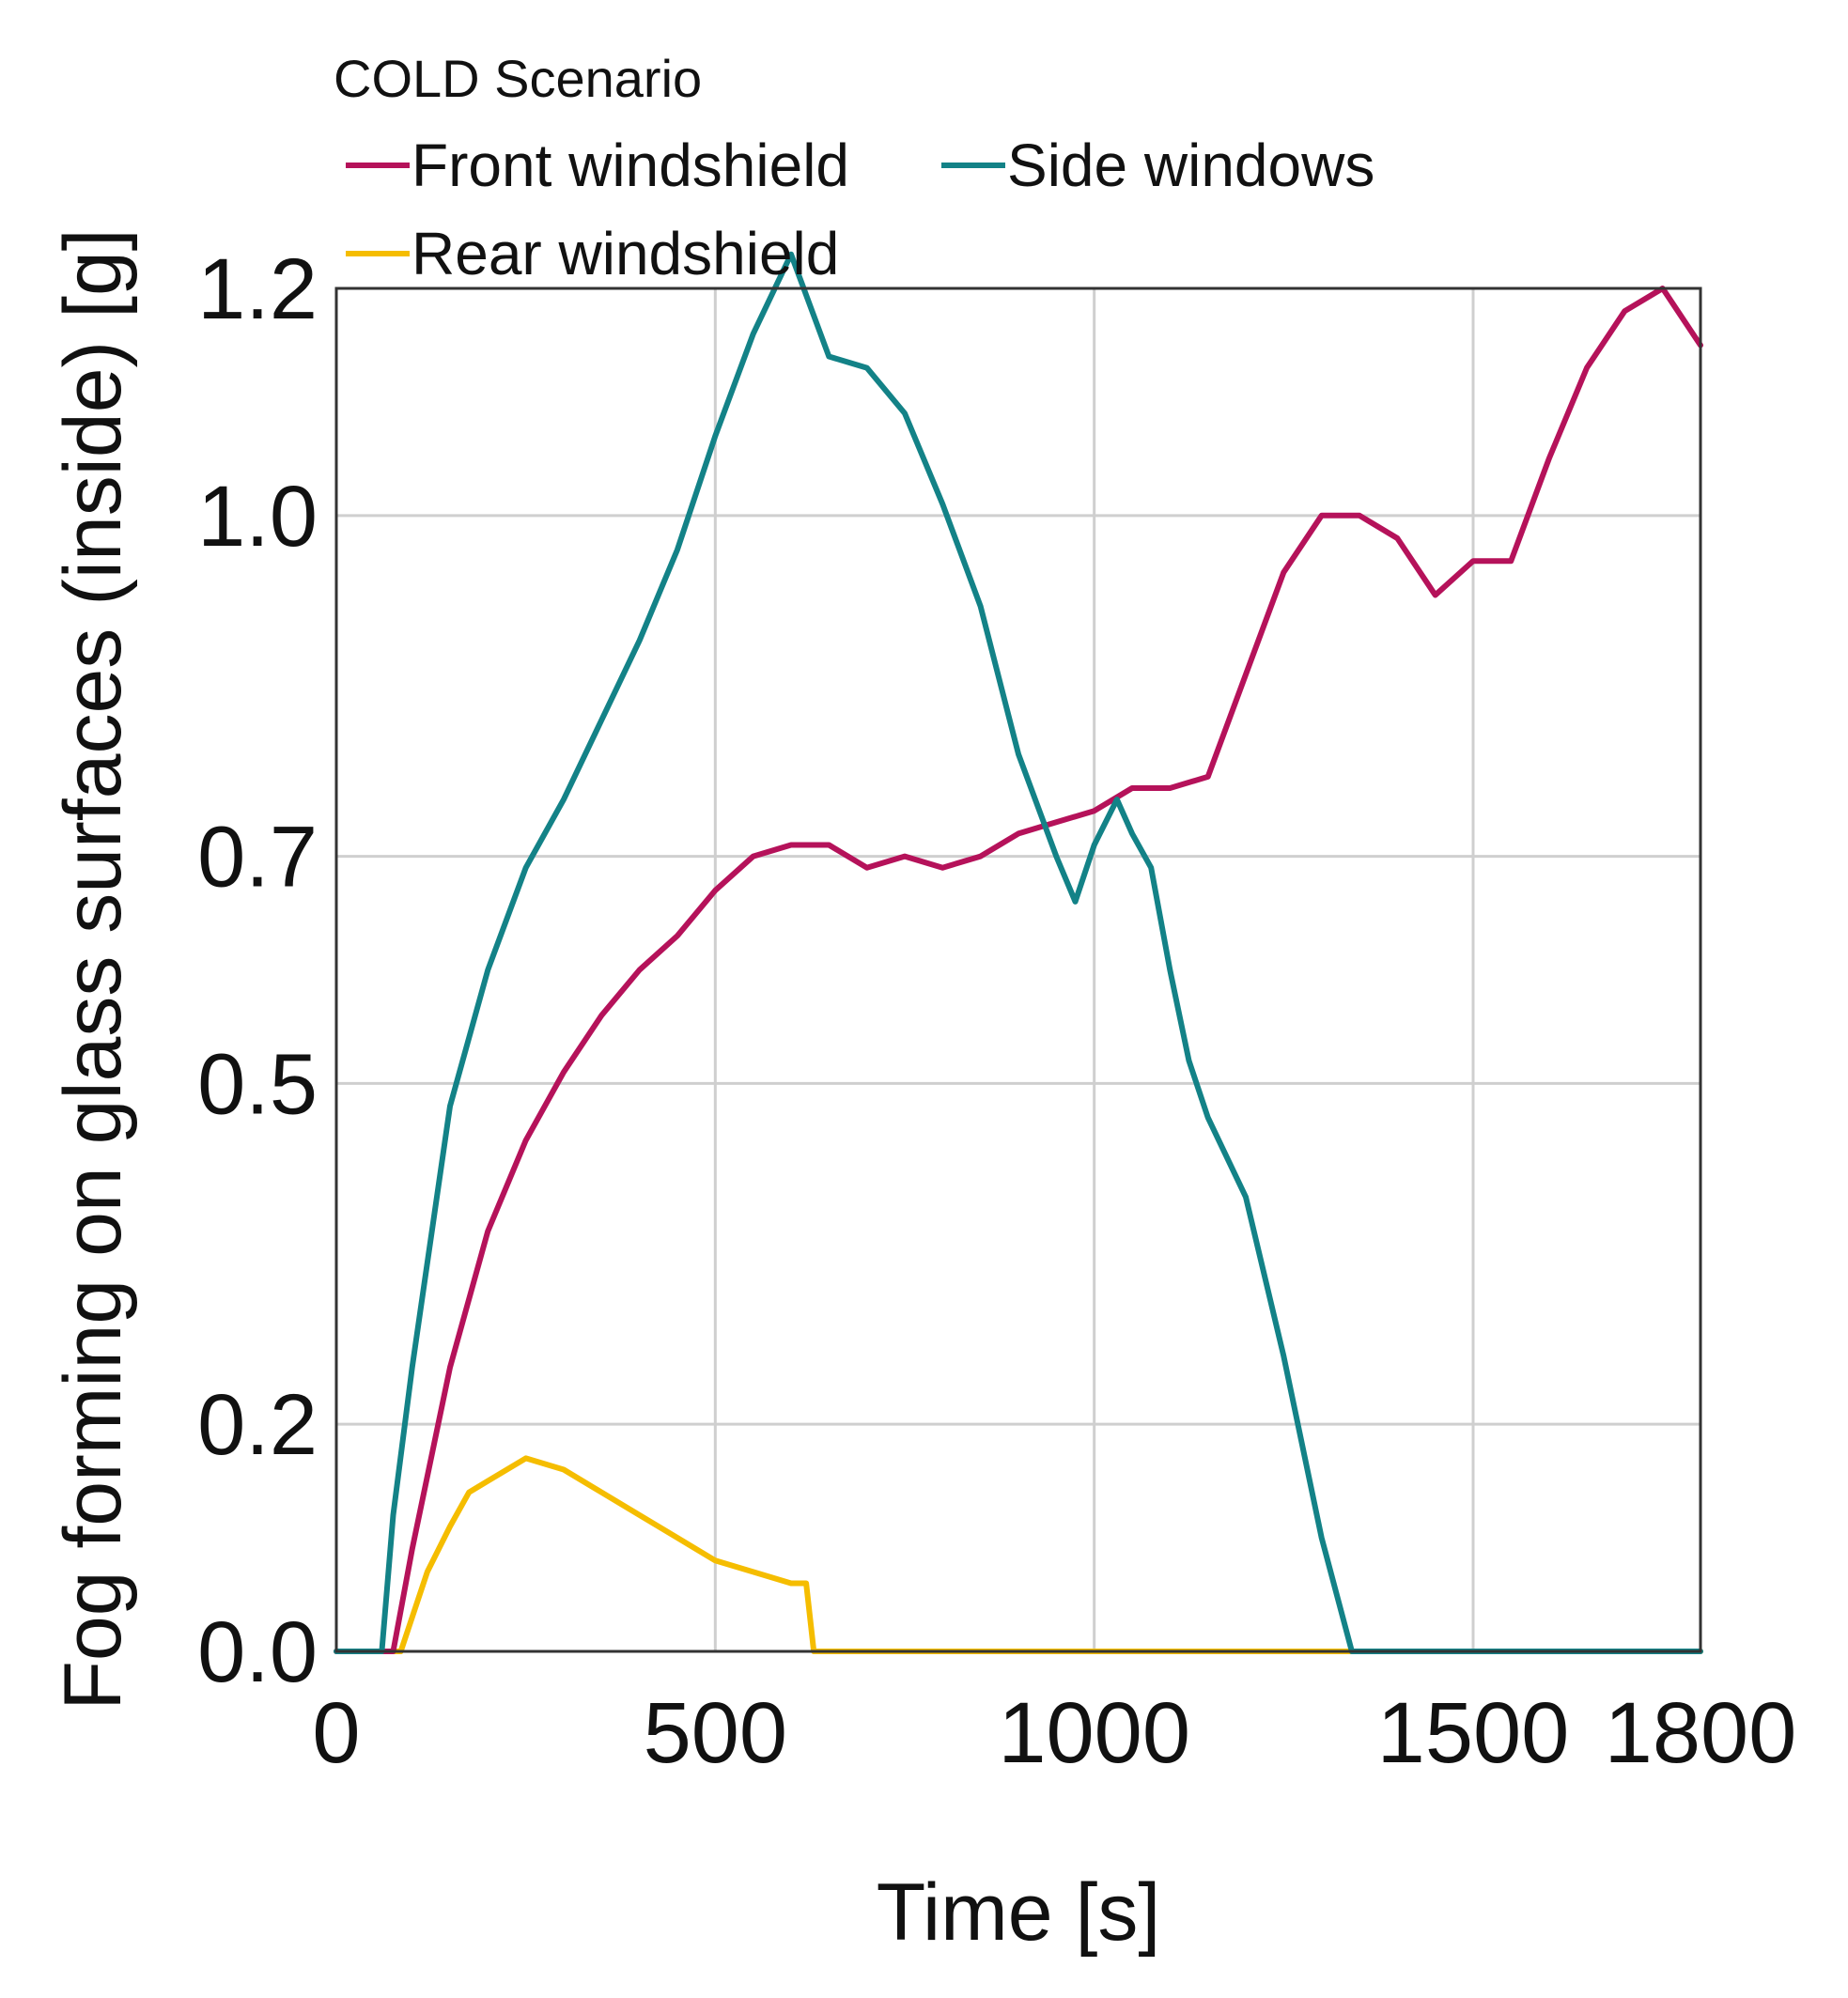 This screenshot has width=1848, height=1998. What do you see at coordinates (258, 289) in the screenshot?
I see `y-tick-label: 1.2` at bounding box center [258, 289].